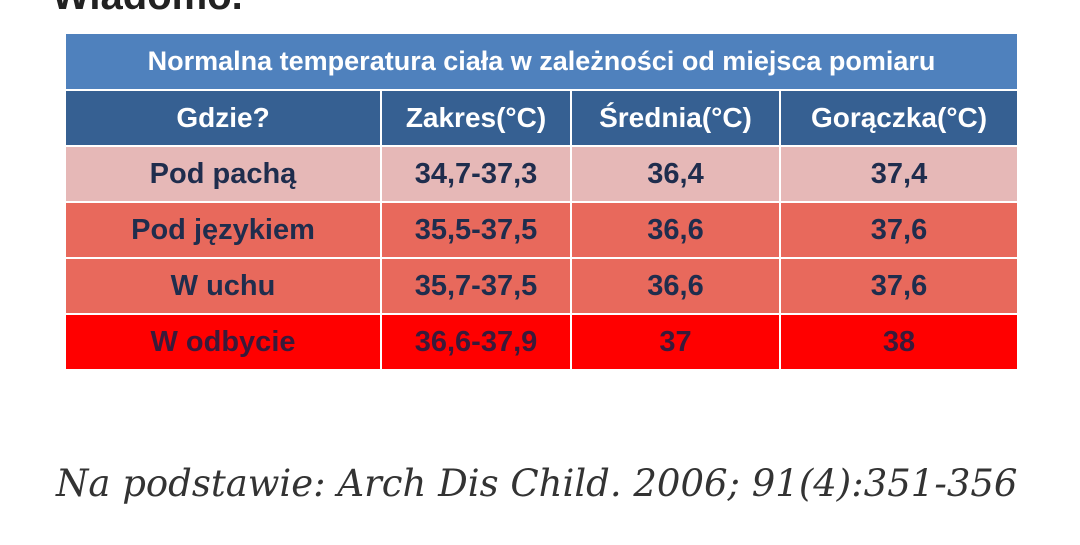 The width and height of the screenshot is (1080, 545). Describe the element at coordinates (675, 118) in the screenshot. I see `header-average: Średnia(°C)` at that location.